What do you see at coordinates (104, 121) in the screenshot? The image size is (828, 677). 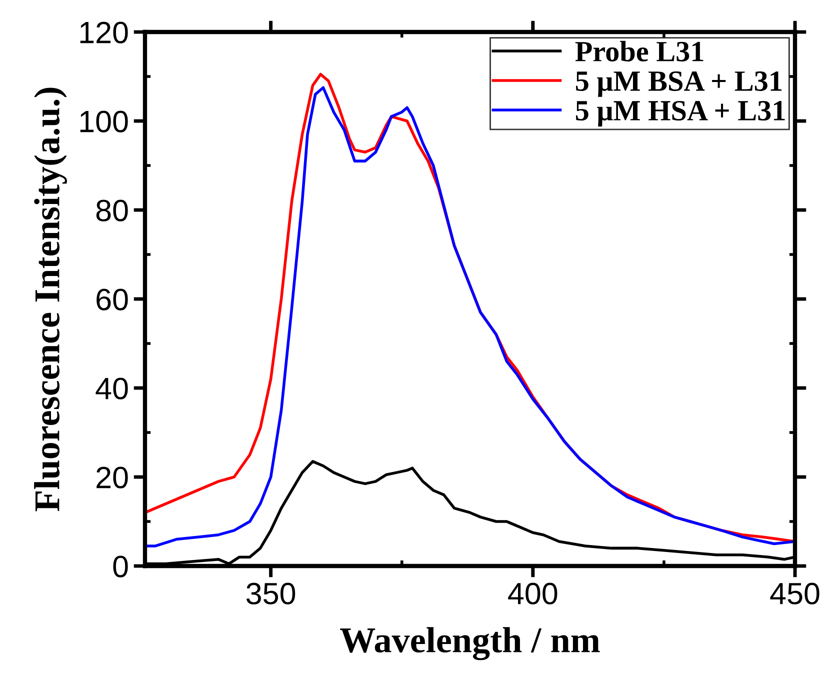 I see `y-tick-label: 100` at bounding box center [104, 121].